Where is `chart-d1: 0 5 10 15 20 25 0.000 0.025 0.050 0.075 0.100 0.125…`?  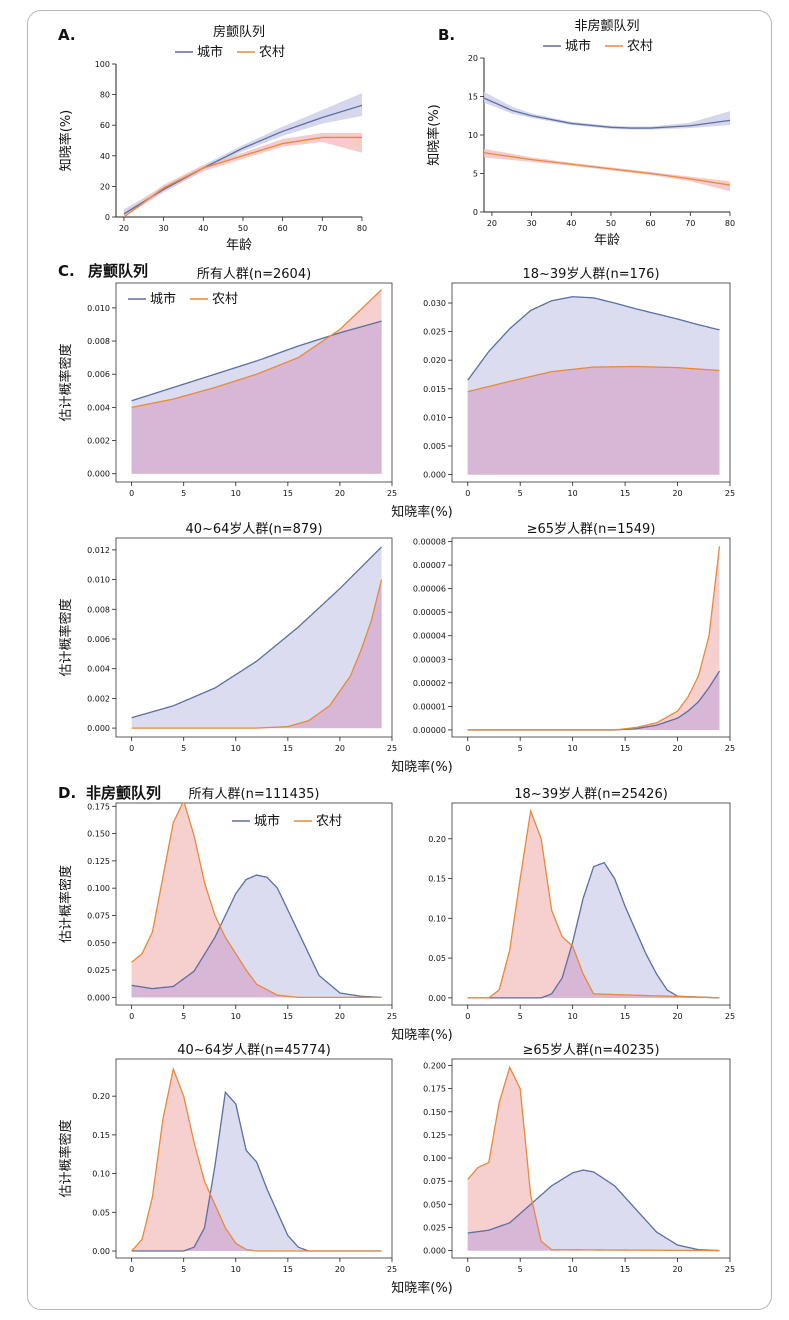
chart-d1: 0 5 10 15 20 25 0.000 0.025 0.050 0.075 0.100 0.125… is located at coordinates (227, 904).